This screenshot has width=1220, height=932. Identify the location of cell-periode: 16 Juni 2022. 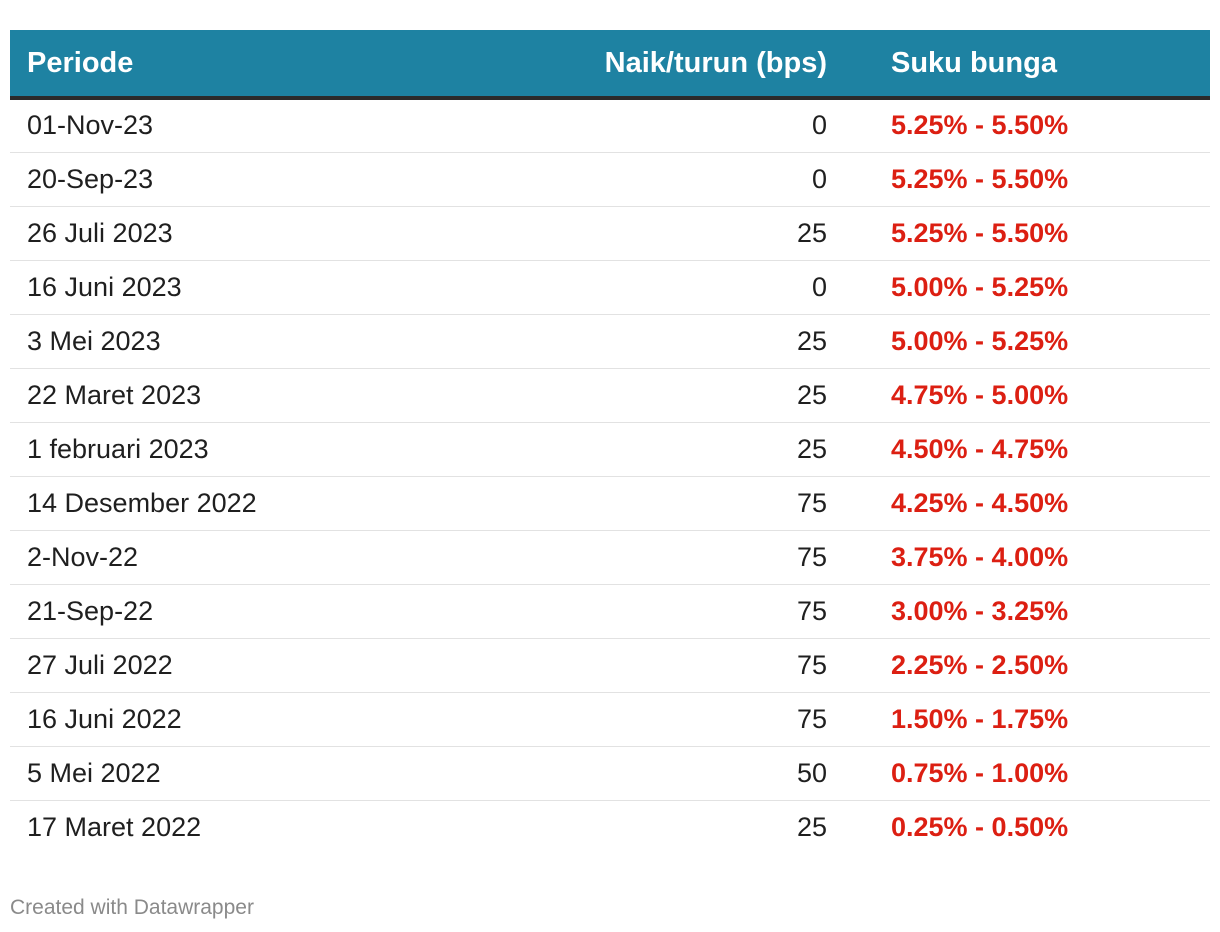
(104, 718).